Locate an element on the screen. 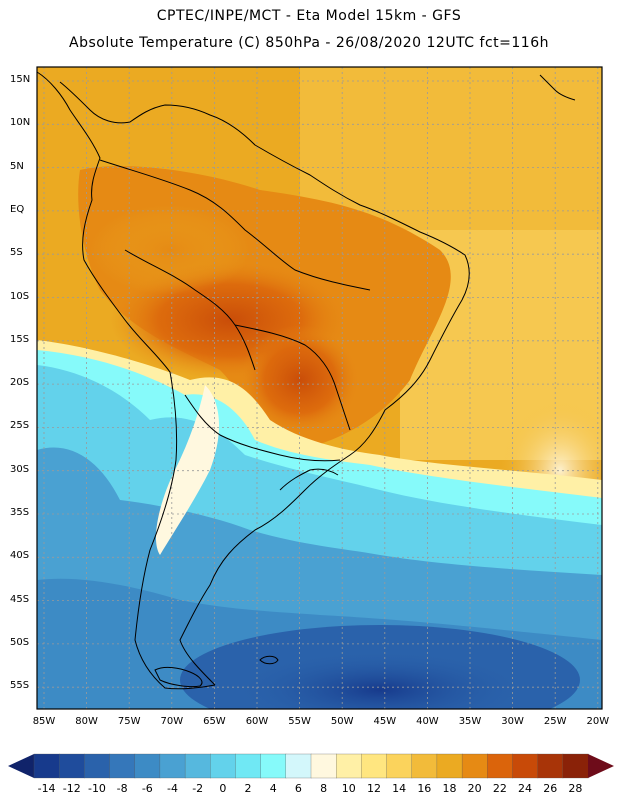 This screenshot has height=800, width=618. lat-label: 25S is located at coordinates (20, 426).